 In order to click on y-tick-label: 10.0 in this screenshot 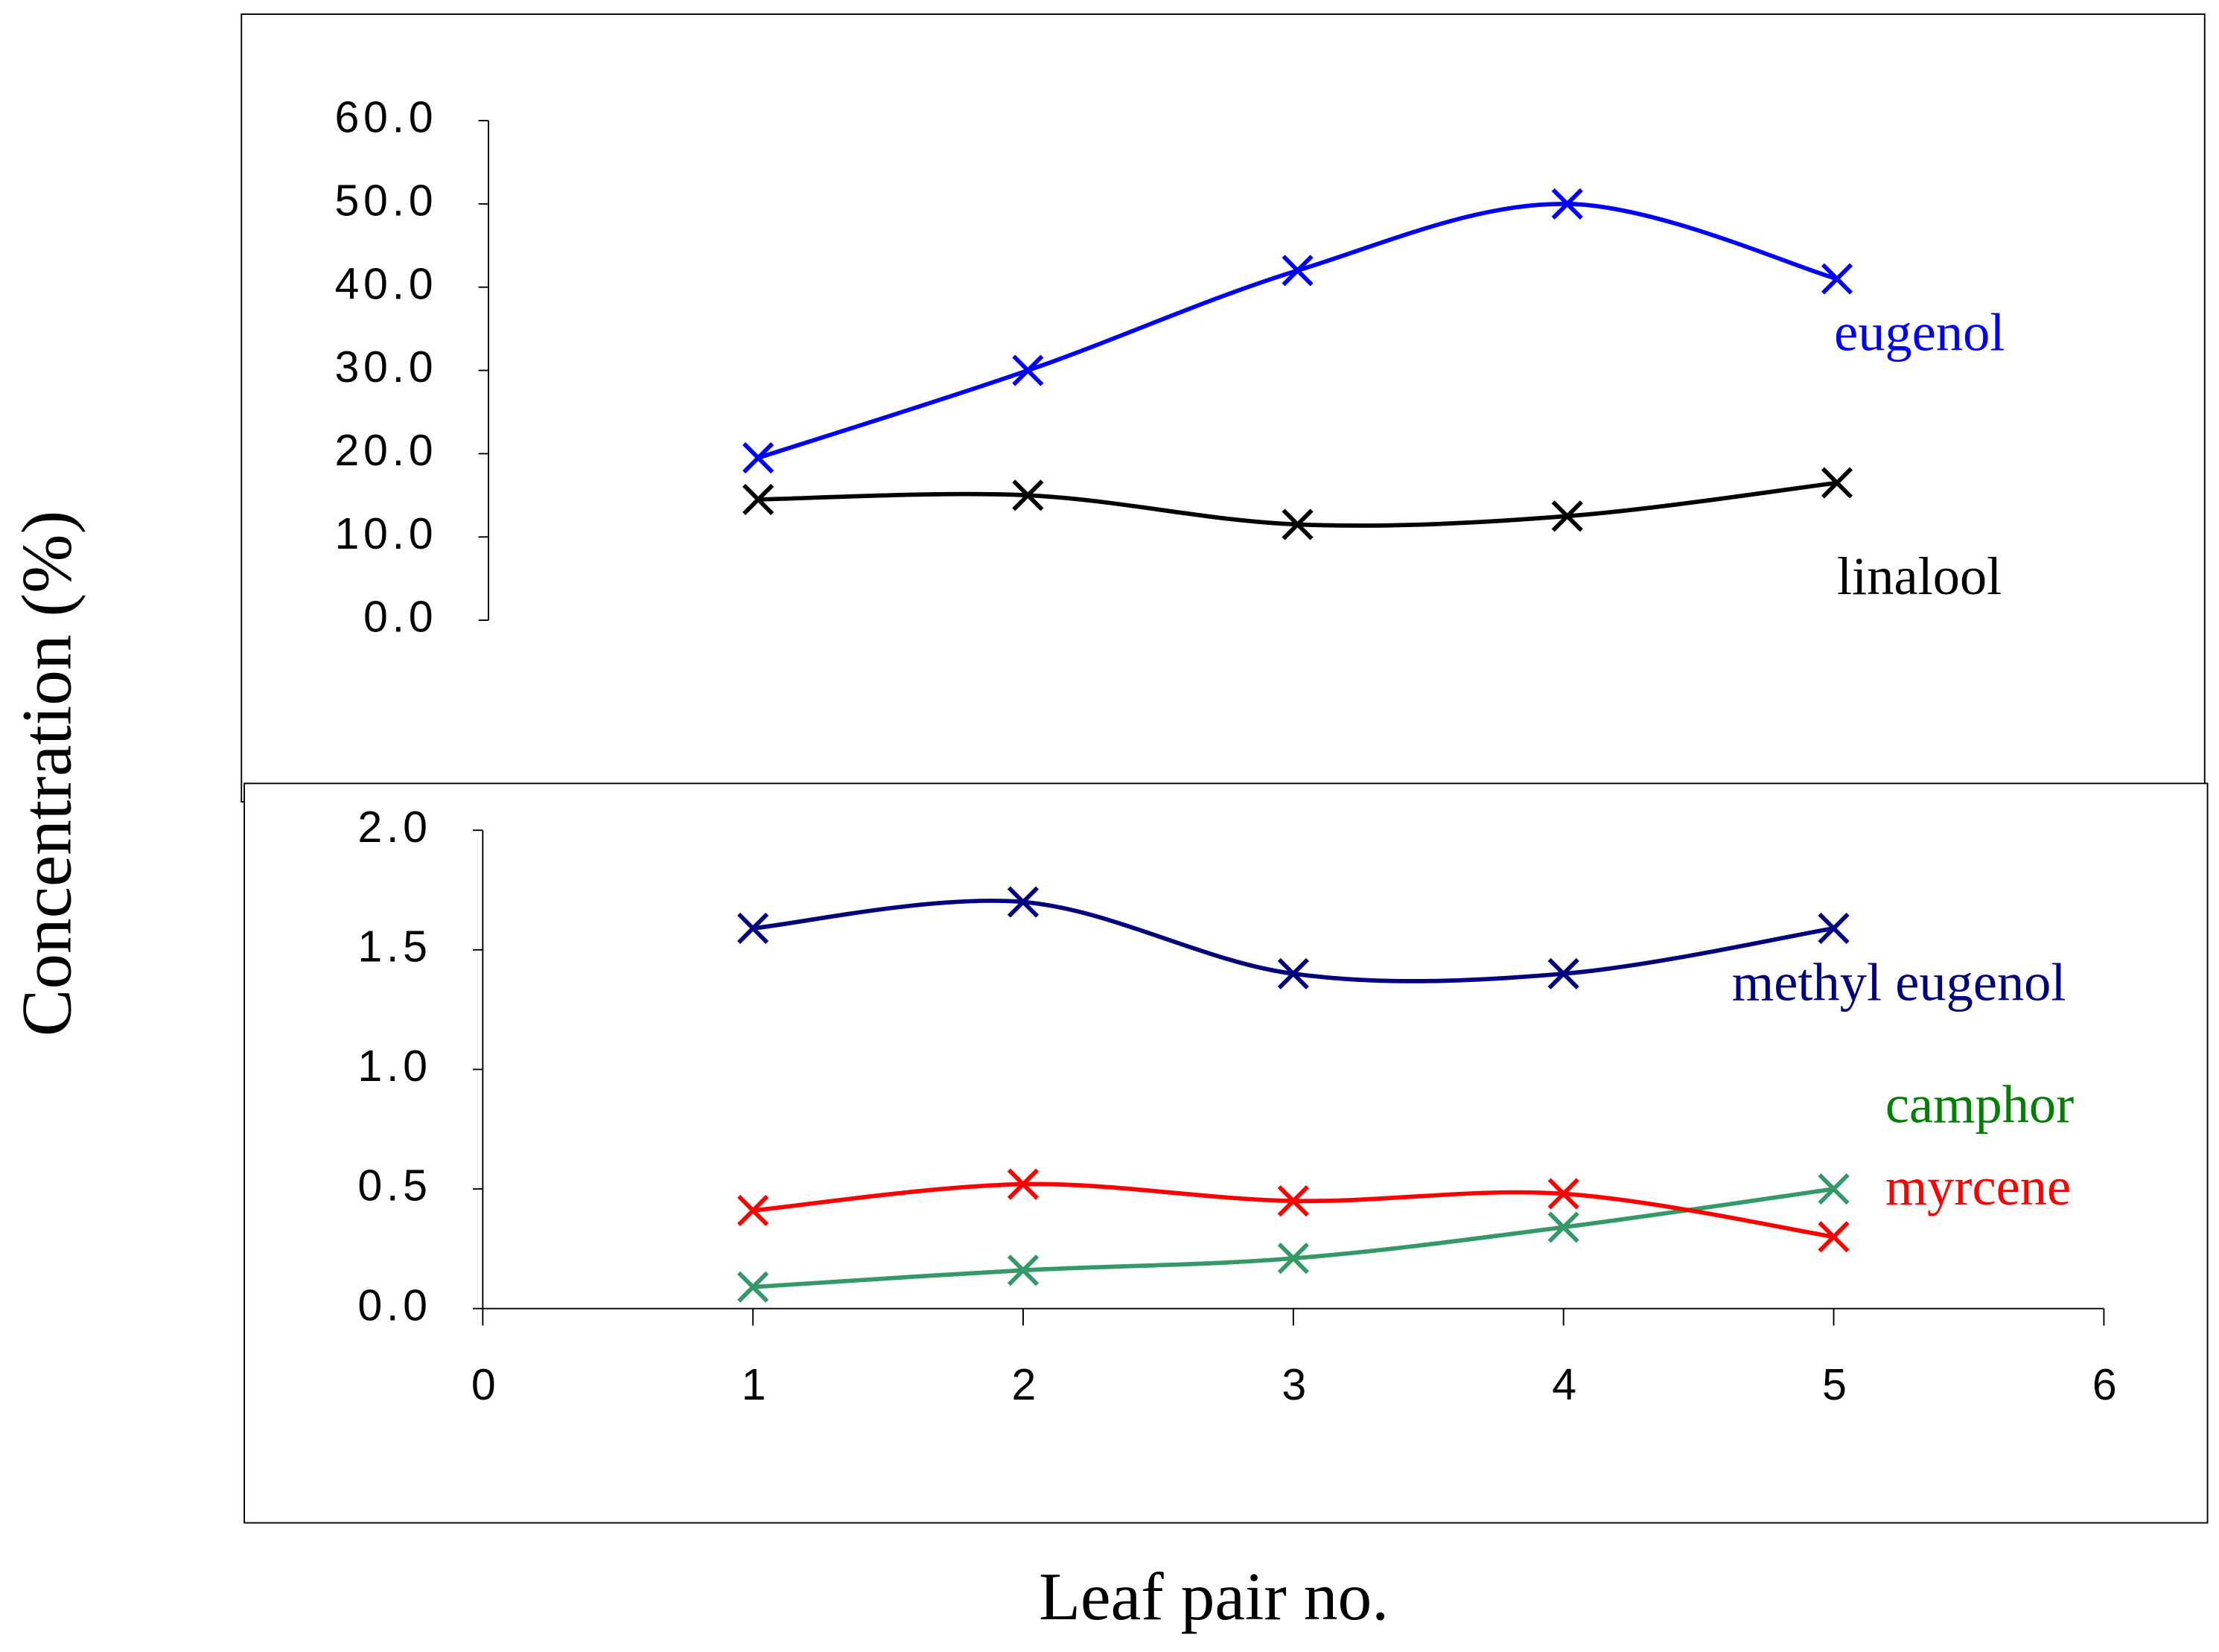, I will do `click(385, 533)`.